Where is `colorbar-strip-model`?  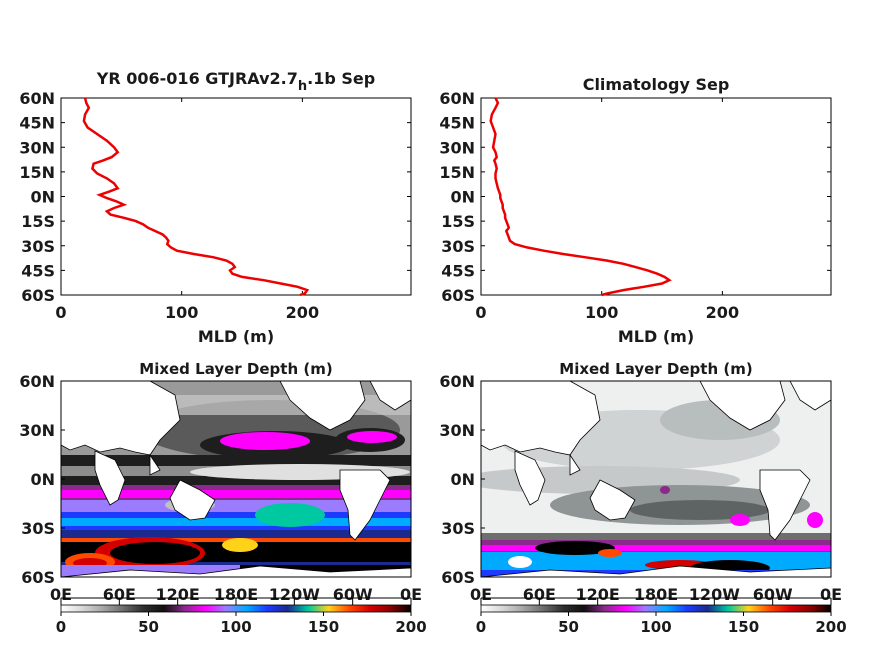
colorbar-strip-model is located at coordinates (236, 608).